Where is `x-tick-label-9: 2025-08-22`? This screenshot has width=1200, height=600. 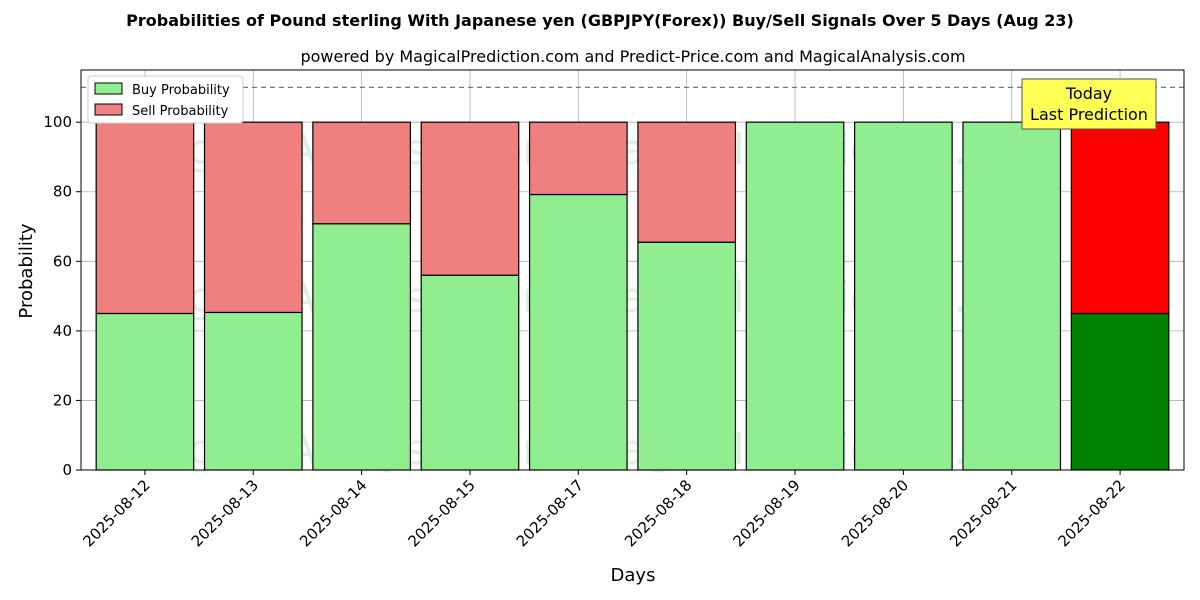
x-tick-label-9: 2025-08-22 is located at coordinates (1092, 513).